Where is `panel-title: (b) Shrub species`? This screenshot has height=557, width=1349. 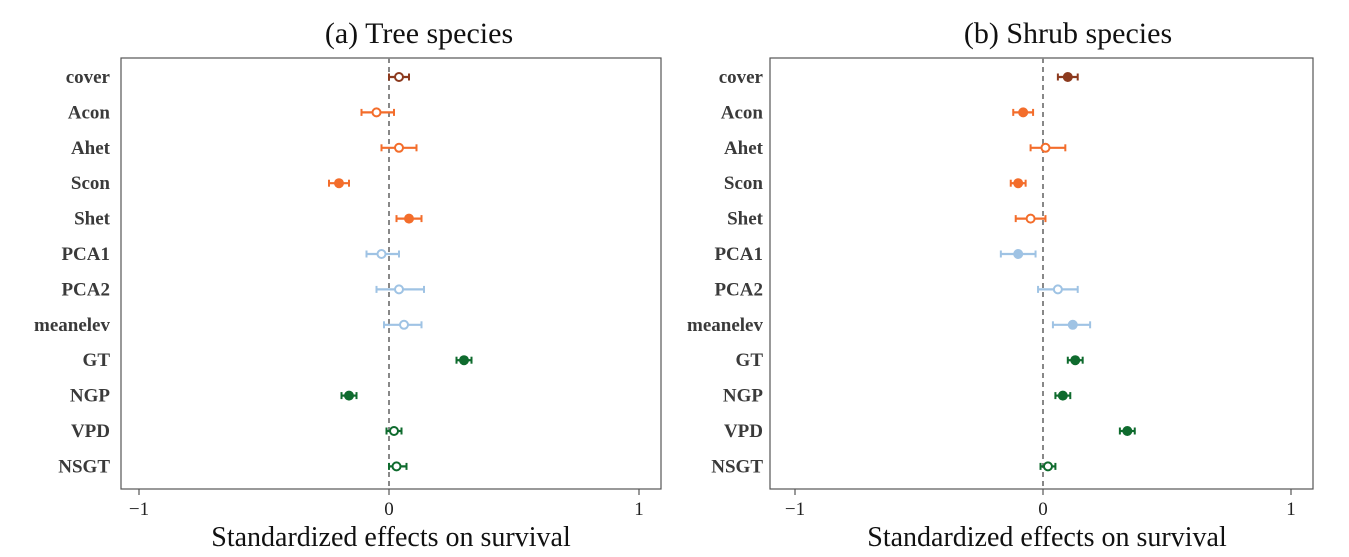
panel-title: (b) Shrub species is located at coordinates (1068, 33).